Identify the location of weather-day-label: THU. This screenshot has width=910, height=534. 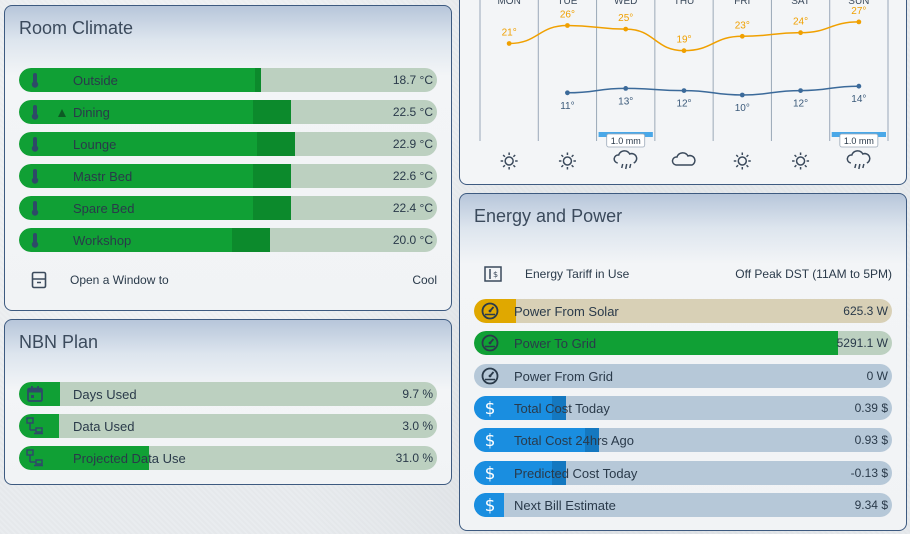
(684, 3).